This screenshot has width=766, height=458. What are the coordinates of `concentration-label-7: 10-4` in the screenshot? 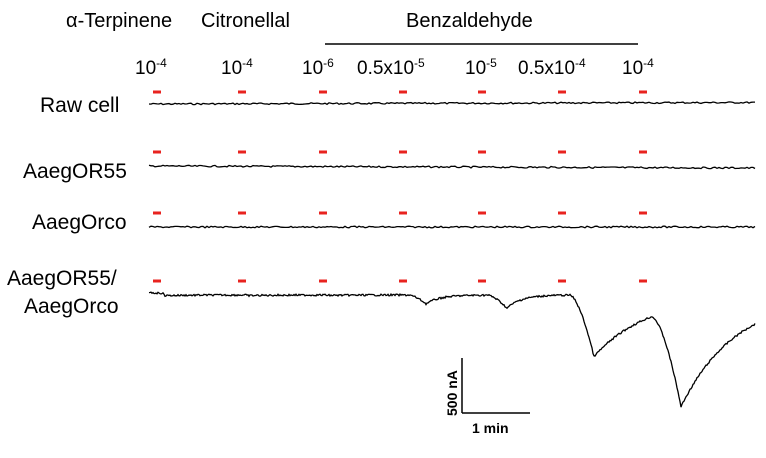 It's located at (638, 68).